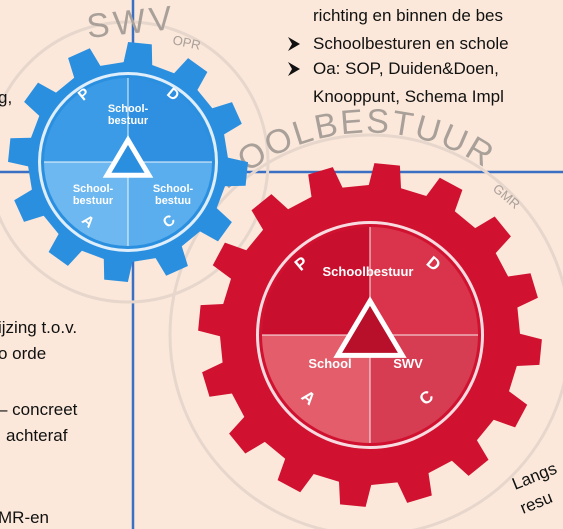 This screenshot has height=529, width=563. What do you see at coordinates (39, 409) in the screenshot?
I see `body-text: – concreet` at bounding box center [39, 409].